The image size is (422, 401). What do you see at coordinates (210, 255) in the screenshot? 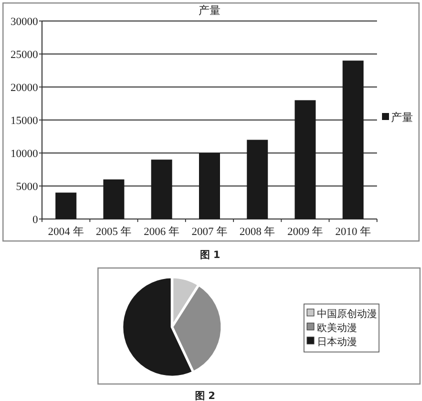
I see `caption: 图 1` at bounding box center [210, 255].